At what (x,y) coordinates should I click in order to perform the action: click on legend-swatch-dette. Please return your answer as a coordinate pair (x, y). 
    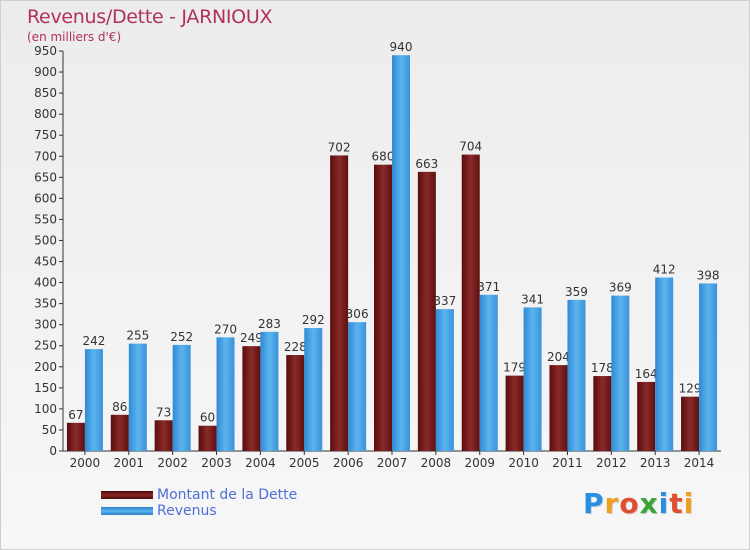
    Looking at the image, I should click on (127, 495).